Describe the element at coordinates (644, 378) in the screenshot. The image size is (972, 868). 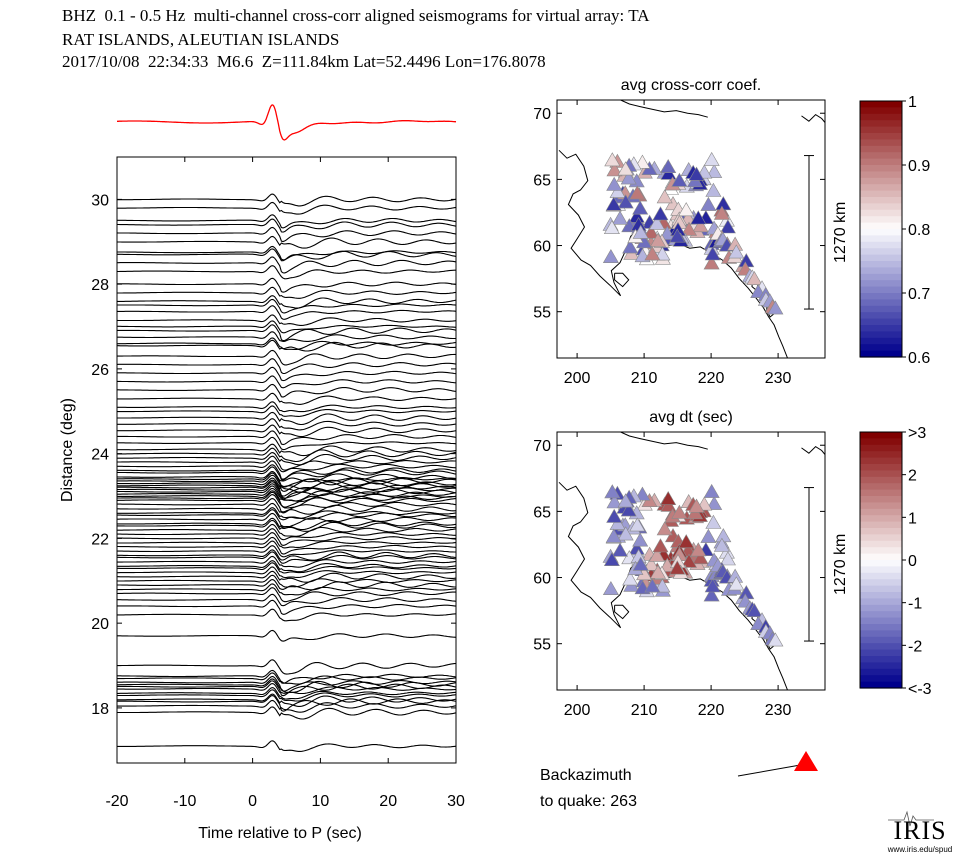
I see `map-x-tick-label: 210` at that location.